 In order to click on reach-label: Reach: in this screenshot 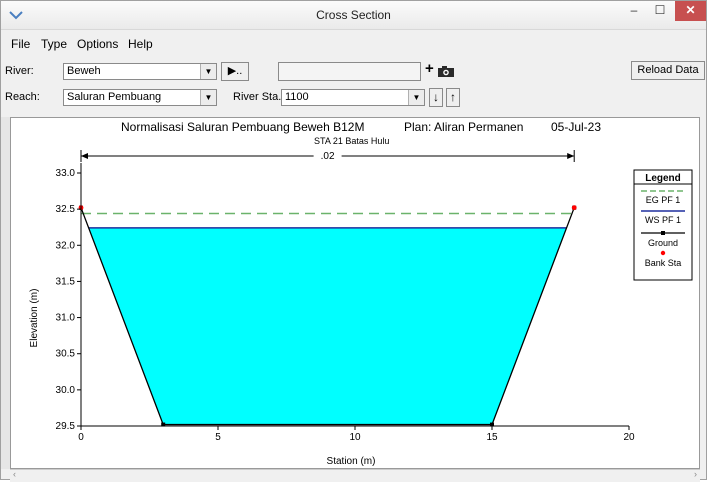, I will do `click(22, 97)`.